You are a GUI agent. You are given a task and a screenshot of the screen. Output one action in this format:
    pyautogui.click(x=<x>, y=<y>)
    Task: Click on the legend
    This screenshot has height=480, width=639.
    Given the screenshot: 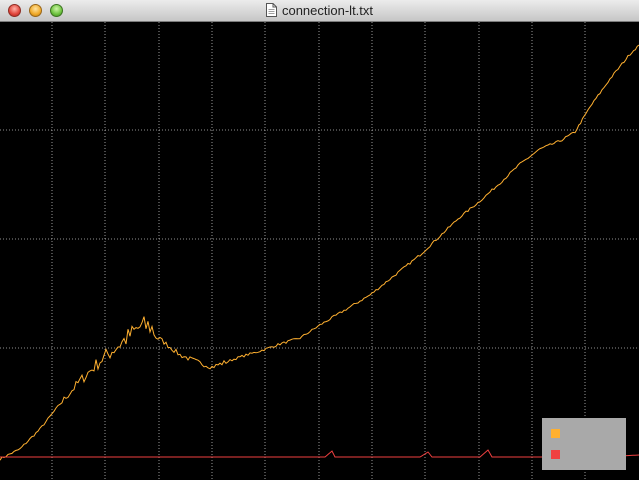 What is the action you would take?
    pyautogui.click(x=584, y=444)
    